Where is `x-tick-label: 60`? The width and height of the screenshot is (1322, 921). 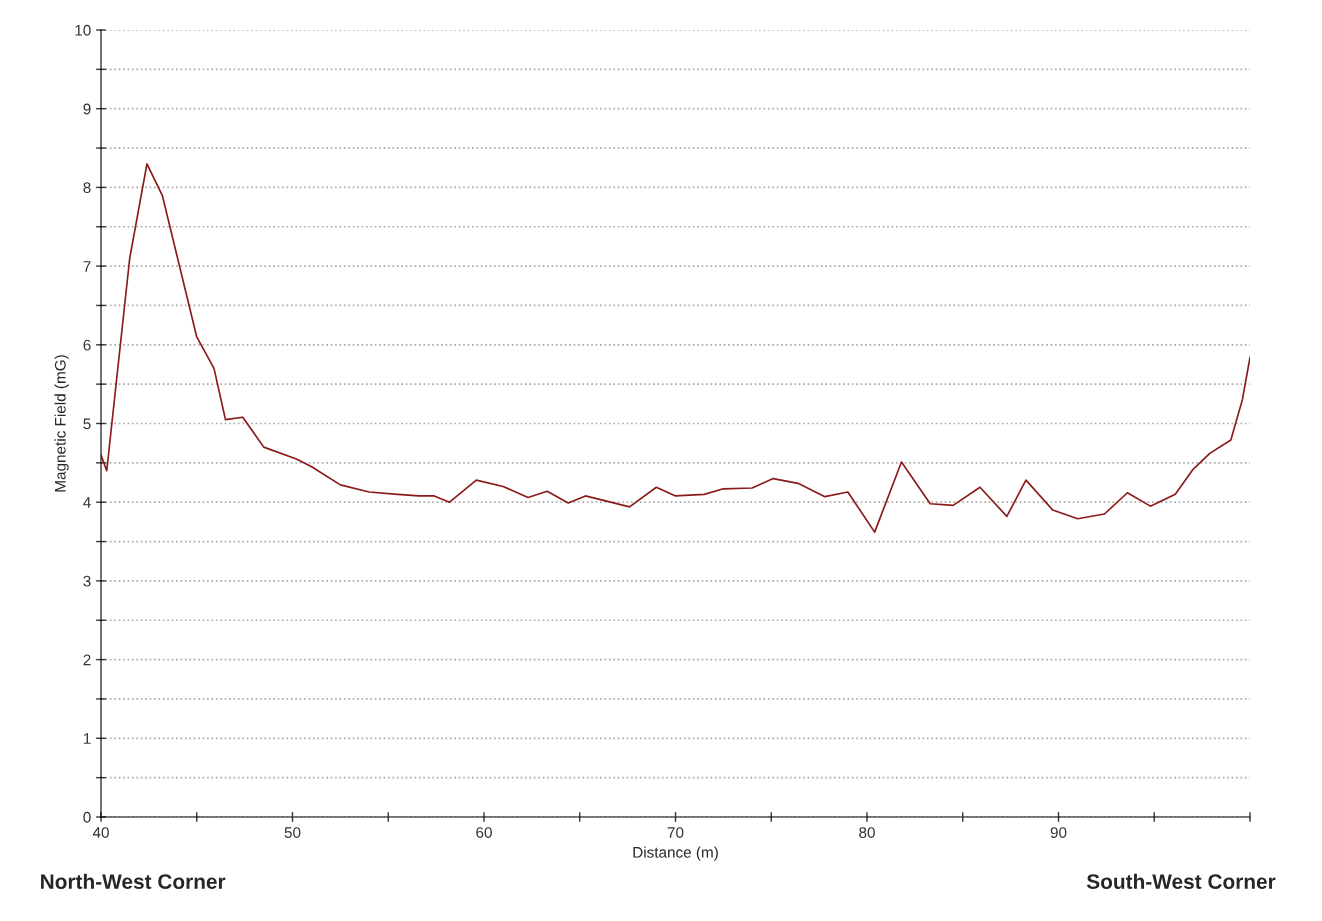
x-tick-label: 60 is located at coordinates (484, 832).